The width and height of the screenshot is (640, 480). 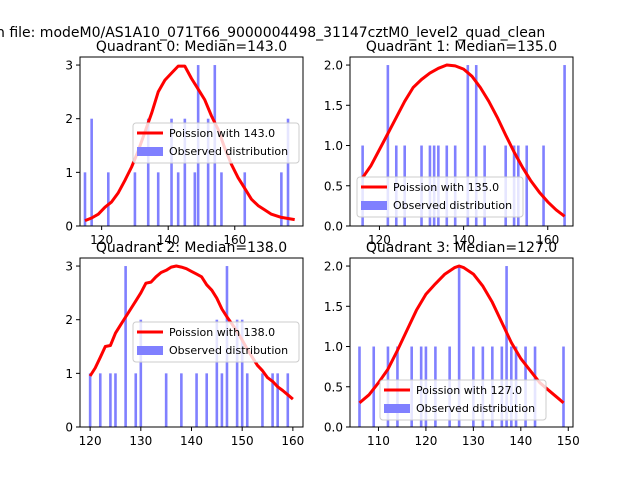 I want to click on q0-axes-frame, so click(x=191, y=141).